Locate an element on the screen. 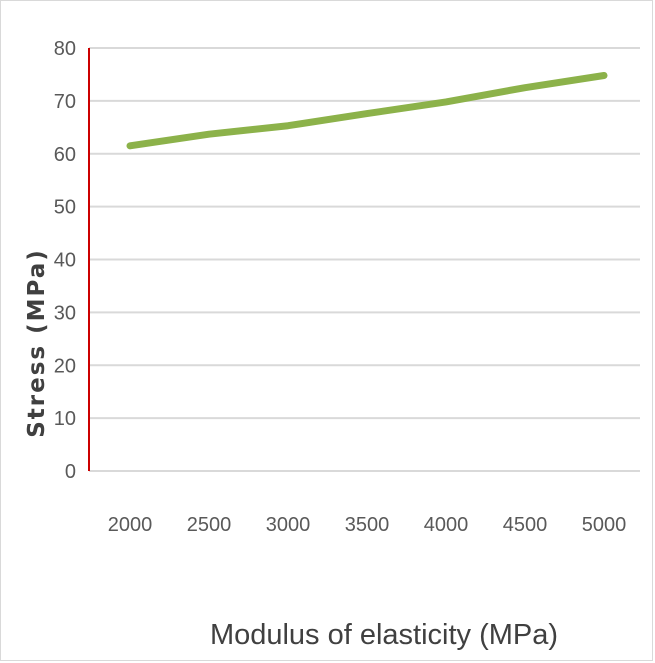  x-tick-labels: 2000 2500 3000 3500 4000 4500 5000 is located at coordinates (367, 525).